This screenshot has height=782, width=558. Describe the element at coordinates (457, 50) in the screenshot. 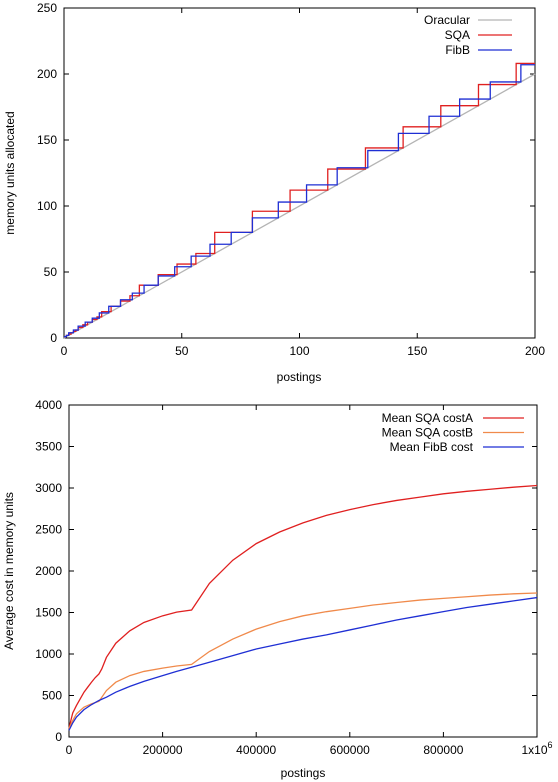

I see `legend-label: FibB` at that location.